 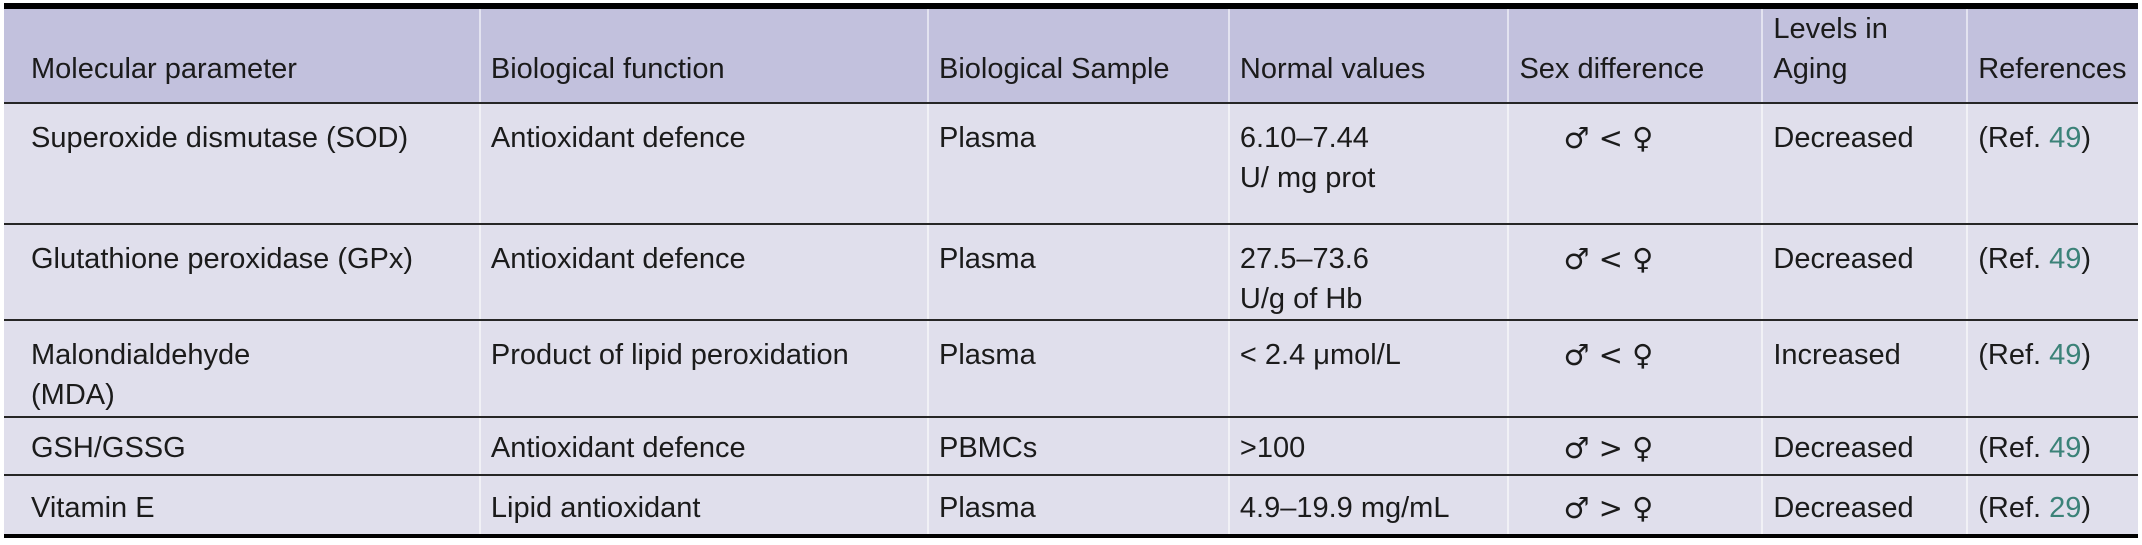 What do you see at coordinates (1635, 55) in the screenshot?
I see `column-header-sex-difference: Sex difference` at bounding box center [1635, 55].